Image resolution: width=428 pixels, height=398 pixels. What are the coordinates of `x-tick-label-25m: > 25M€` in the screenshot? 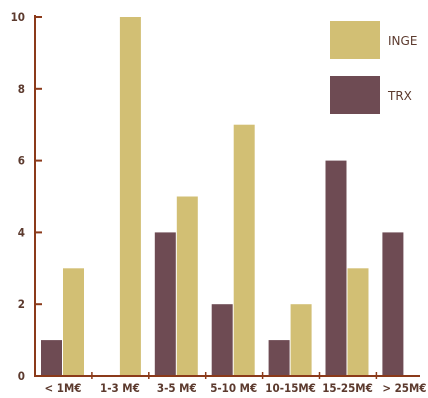 It's located at (404, 388).